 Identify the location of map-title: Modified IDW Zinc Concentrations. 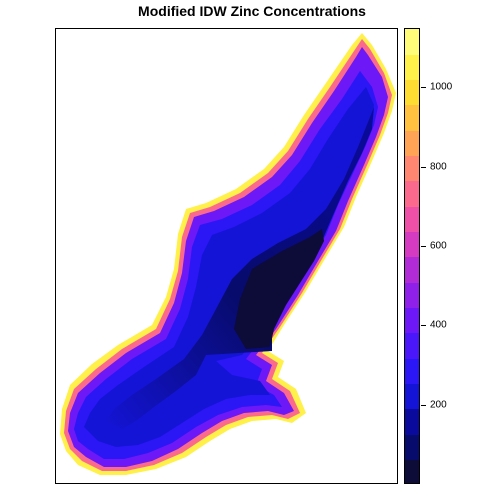
(252, 11).